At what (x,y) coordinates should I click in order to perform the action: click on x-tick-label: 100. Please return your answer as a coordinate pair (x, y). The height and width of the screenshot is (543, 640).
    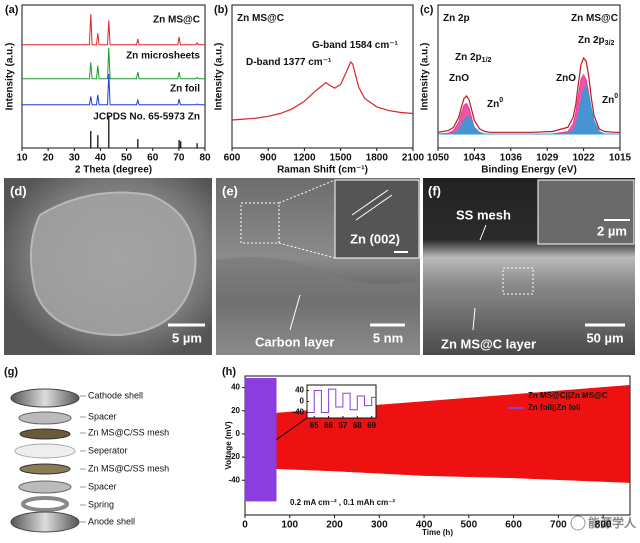
    Looking at the image, I should click on (289, 525).